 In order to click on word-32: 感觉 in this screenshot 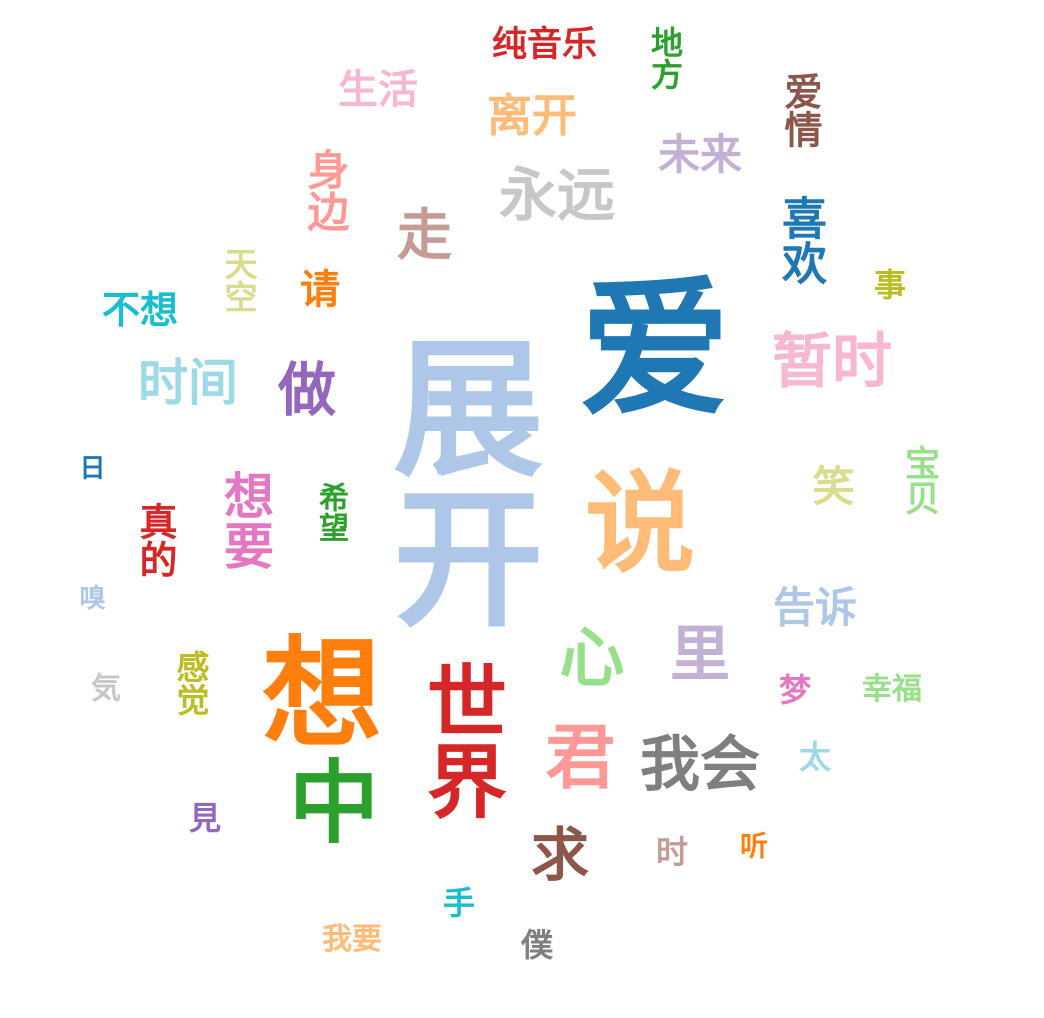, I will do `click(190, 683)`.